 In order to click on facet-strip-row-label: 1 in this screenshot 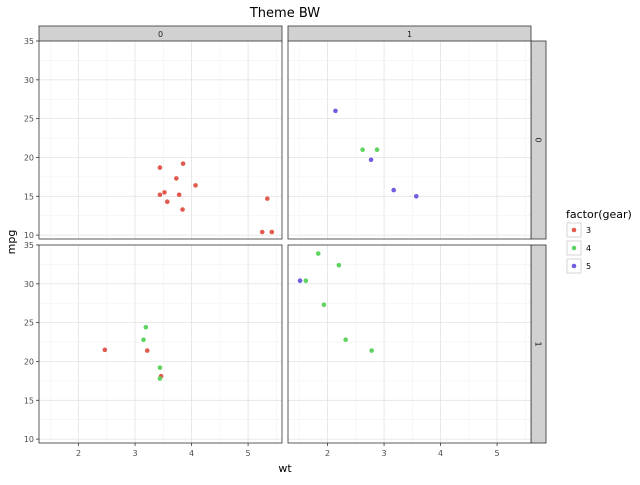, I will do `click(538, 343)`.